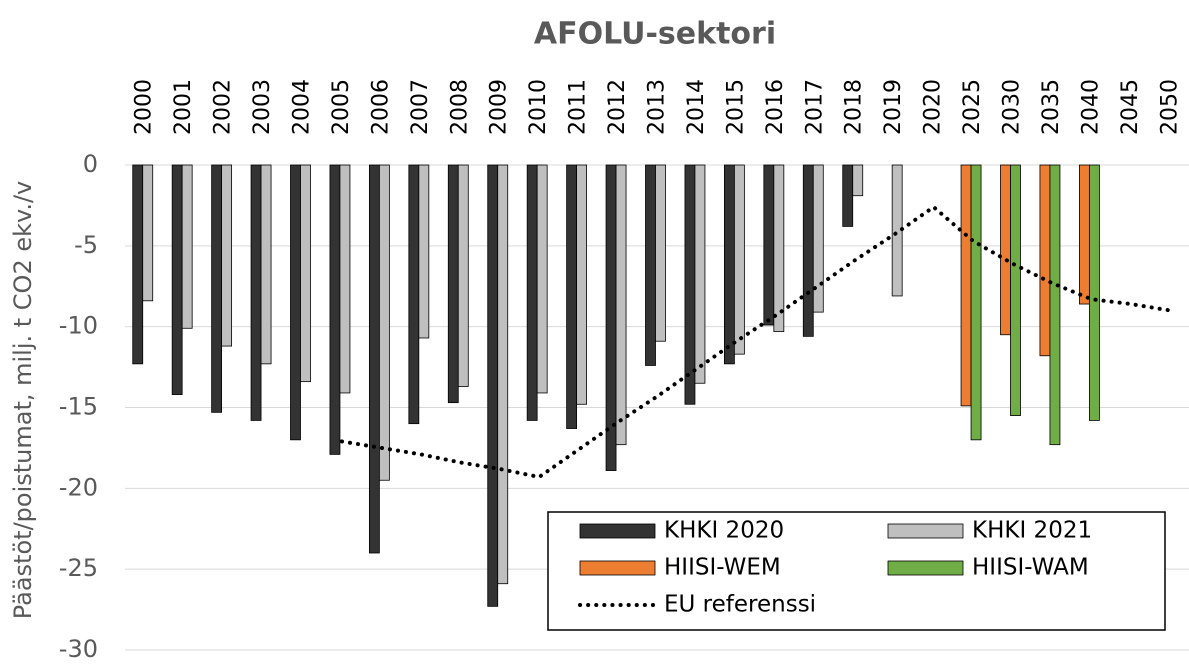 The width and height of the screenshot is (1189, 668). I want to click on legend-label: KHKI 2021, so click(1032, 531).